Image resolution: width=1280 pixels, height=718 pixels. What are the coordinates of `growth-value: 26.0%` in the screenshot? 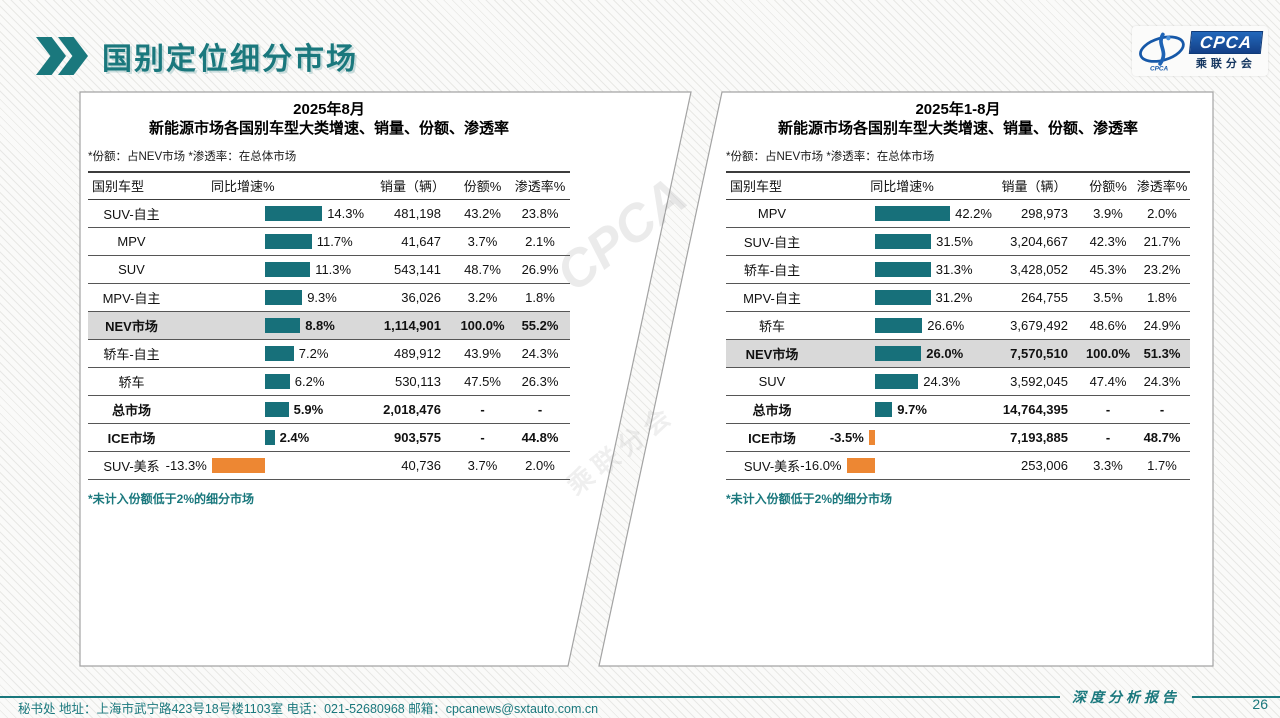 It's located at (945, 353).